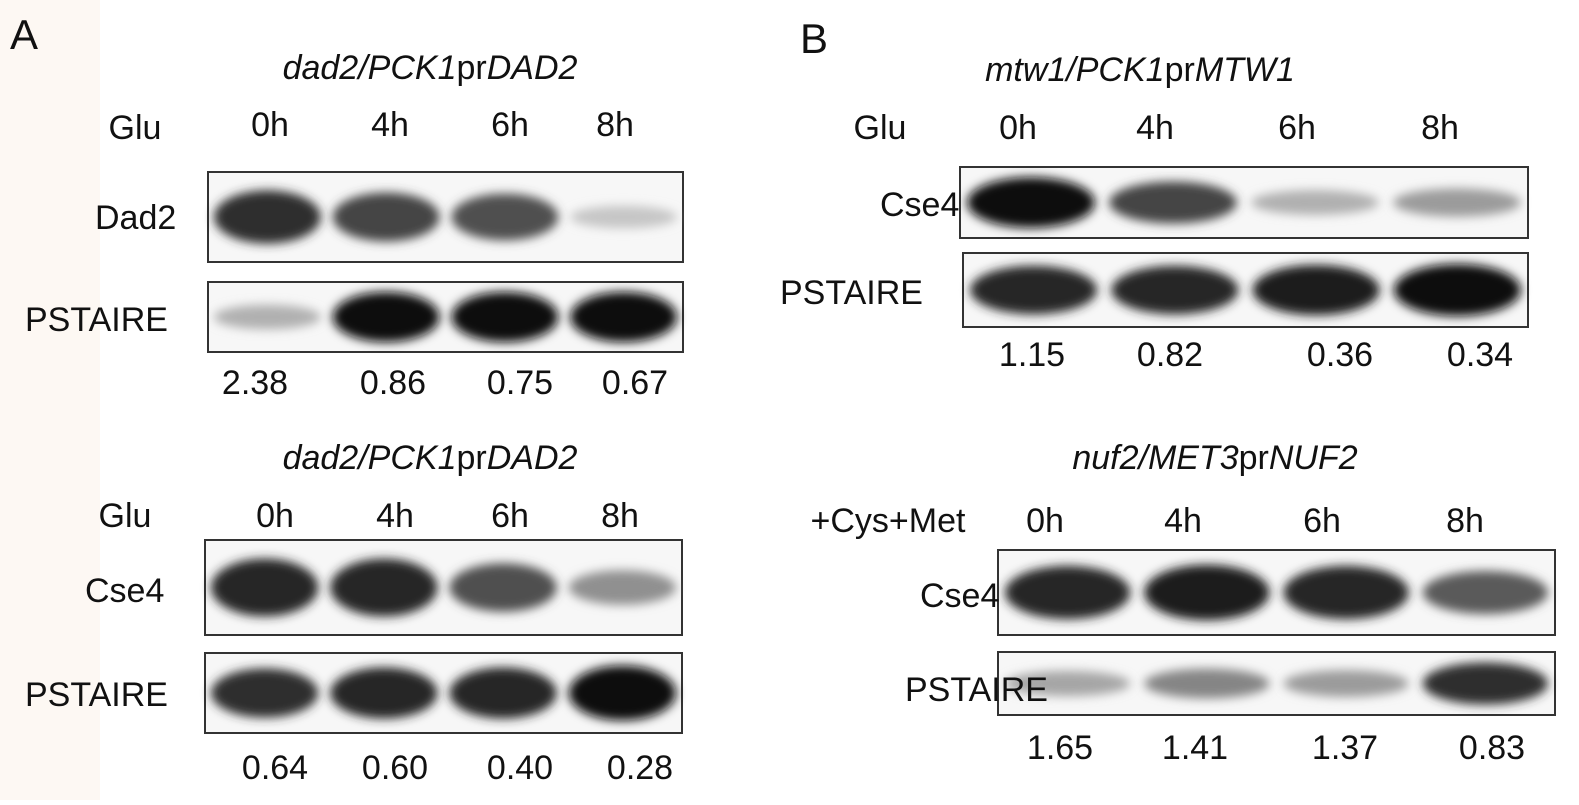 This screenshot has height=805, width=1579. What do you see at coordinates (520, 768) in the screenshot?
I see `ratio-value: 0.40` at bounding box center [520, 768].